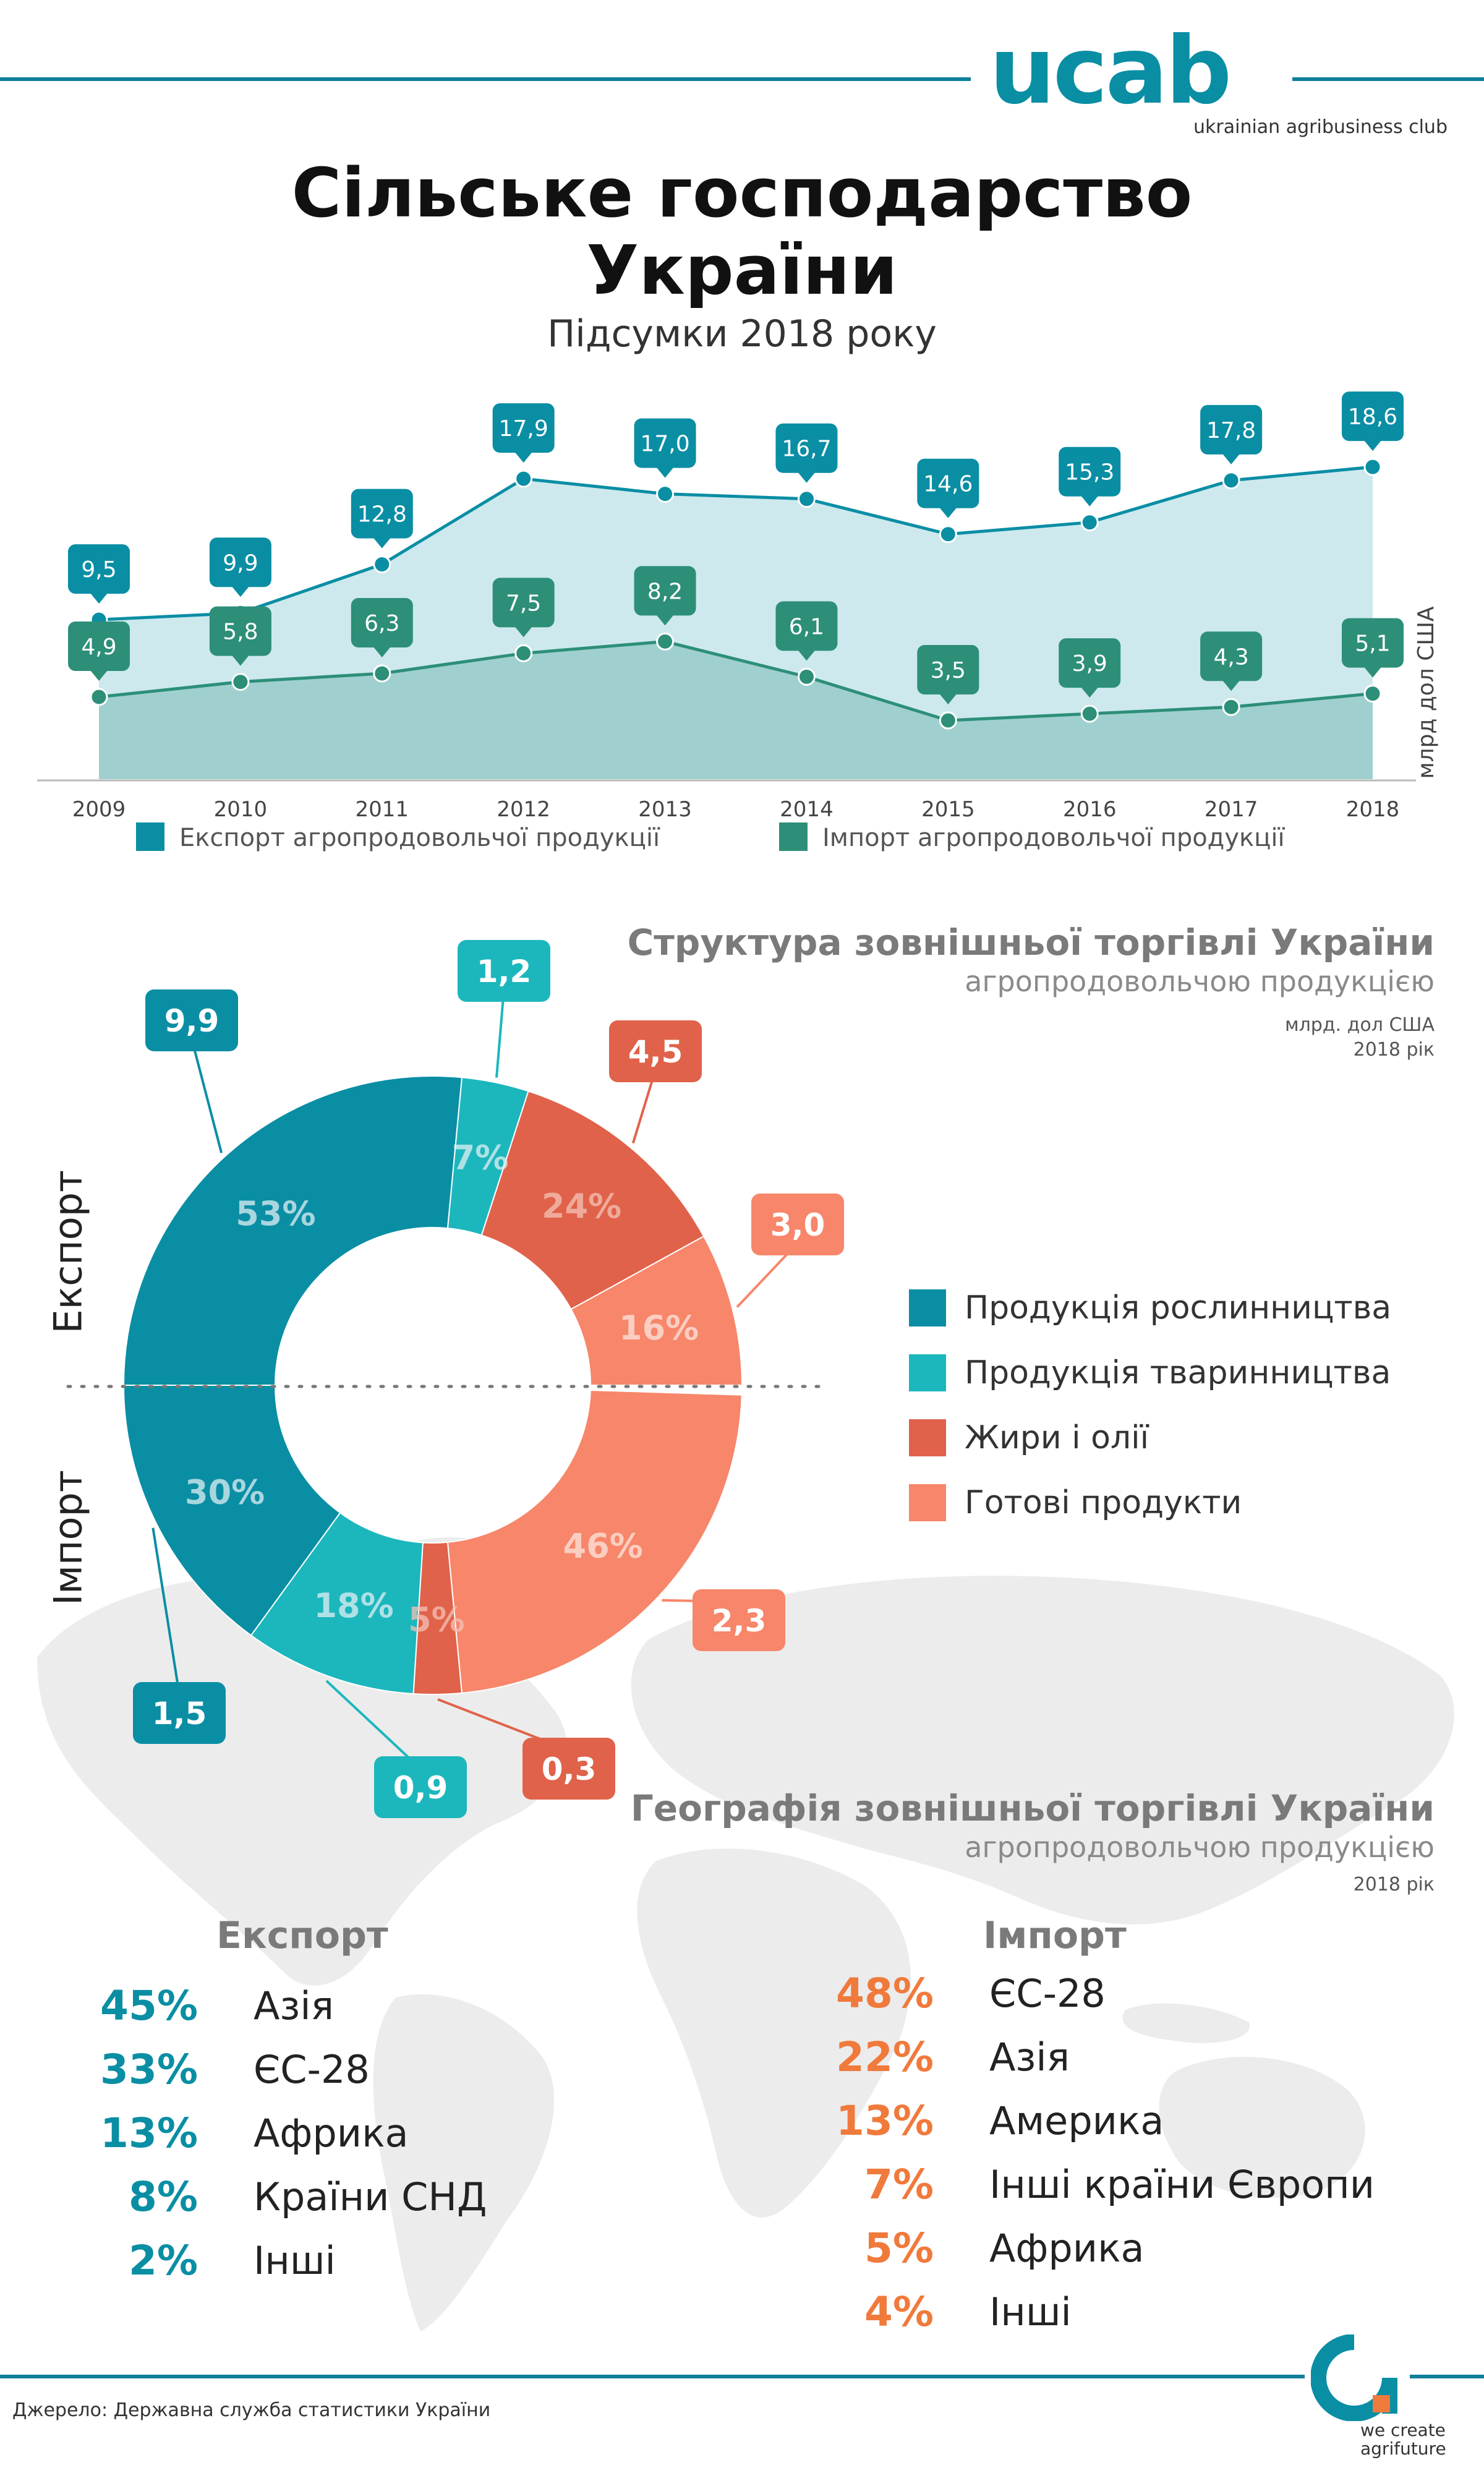  I want to click on data-label: 4,3, so click(1230, 657).